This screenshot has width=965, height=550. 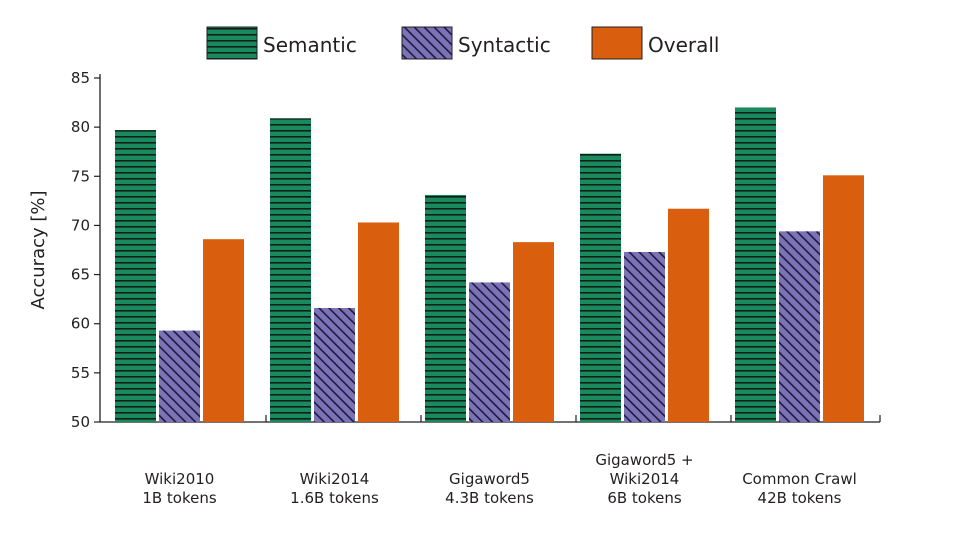 What do you see at coordinates (80, 176) in the screenshot?
I see `y-tick-label: 75` at bounding box center [80, 176].